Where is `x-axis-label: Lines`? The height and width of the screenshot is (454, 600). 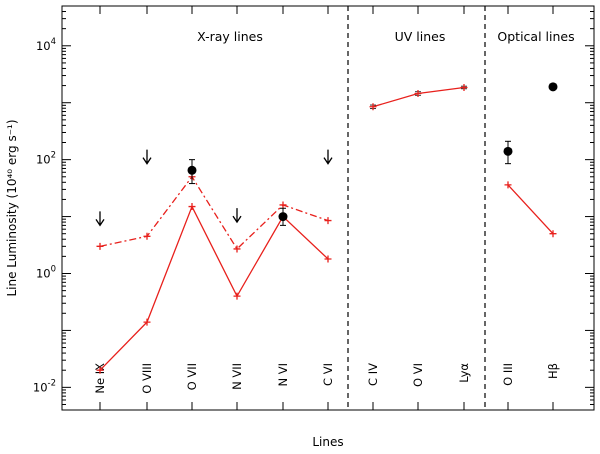 x-axis-label: Lines is located at coordinates (327, 442).